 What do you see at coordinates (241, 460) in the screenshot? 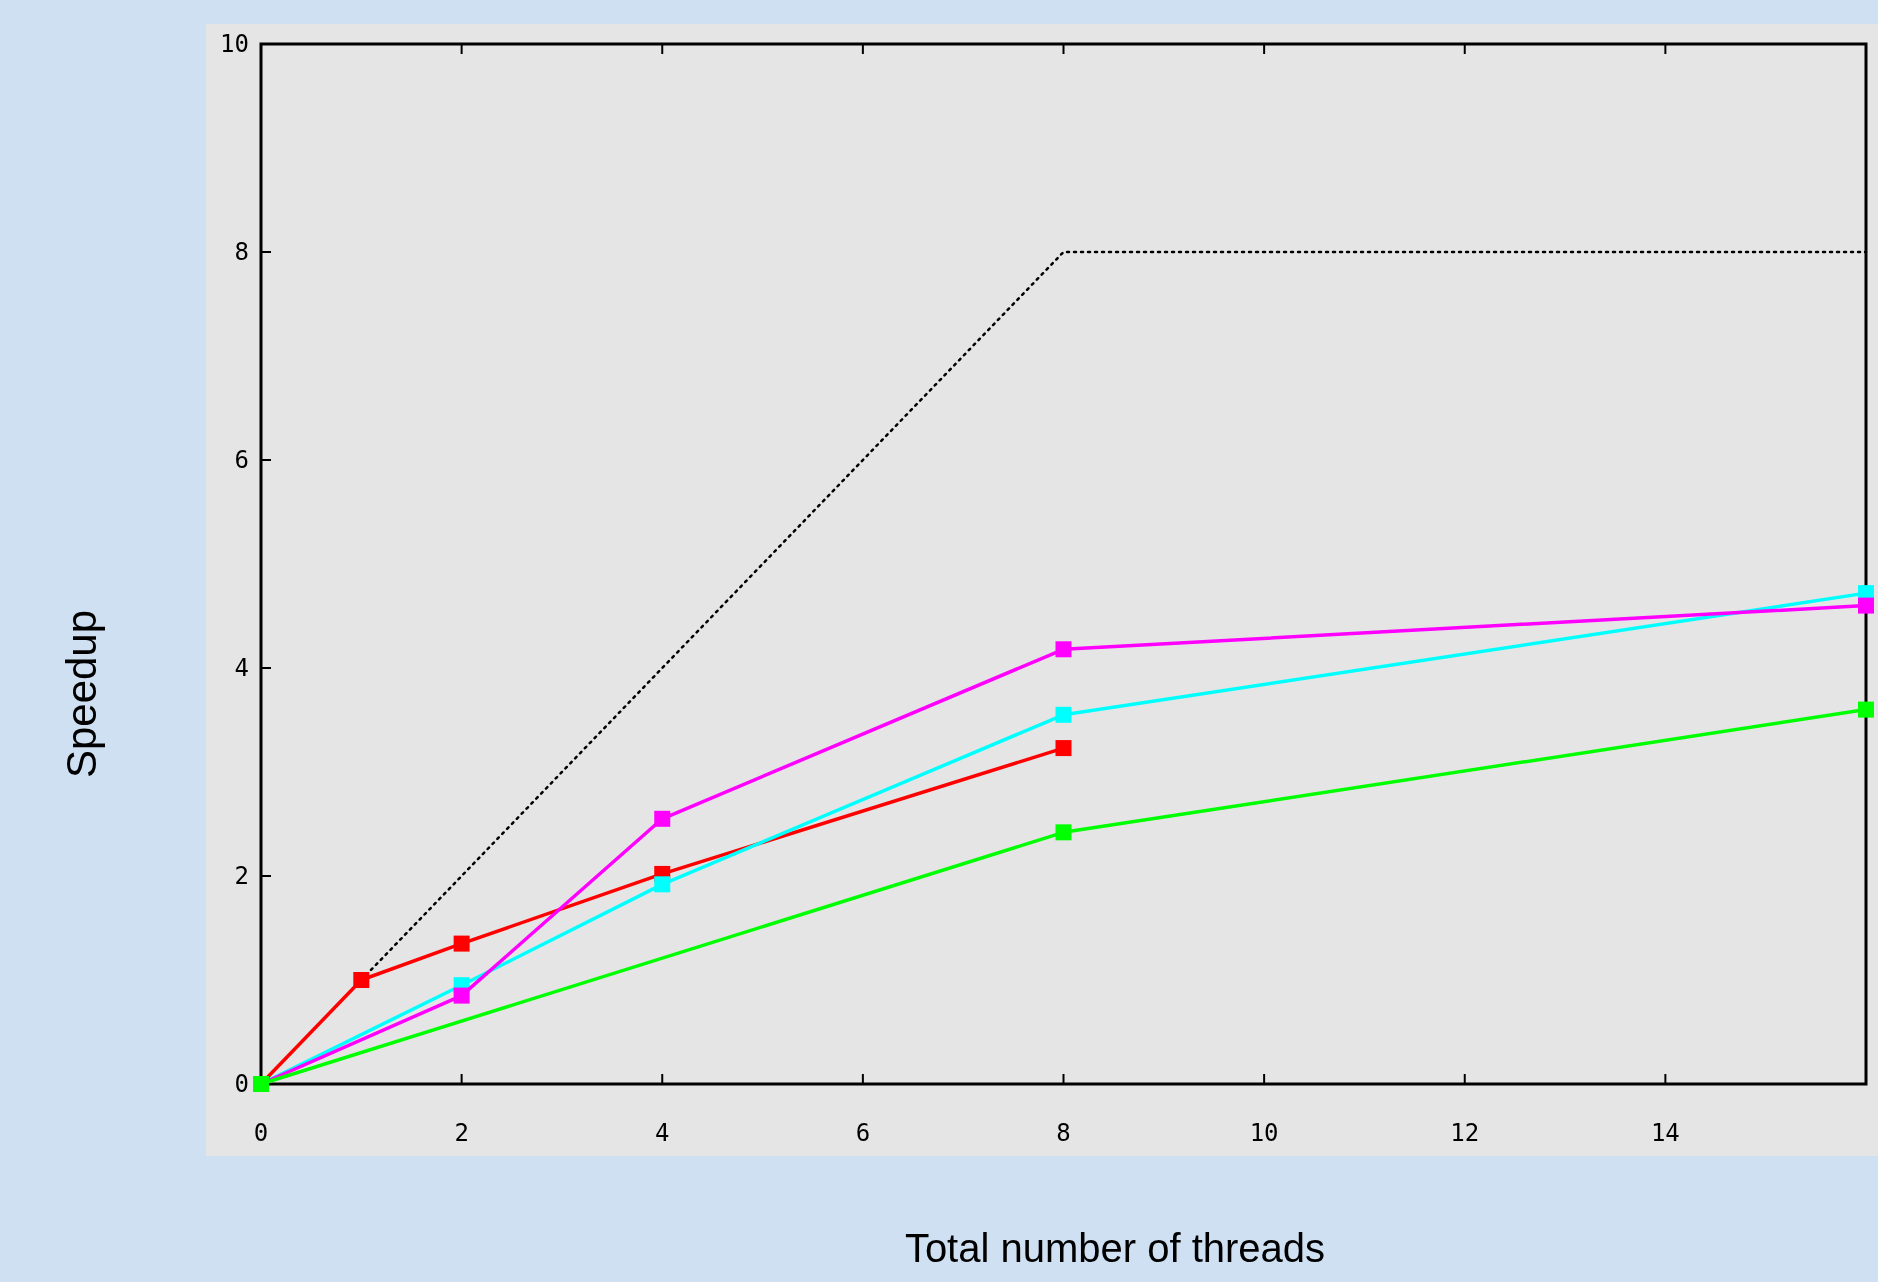
I see `y-tick-label: 6` at bounding box center [241, 460].